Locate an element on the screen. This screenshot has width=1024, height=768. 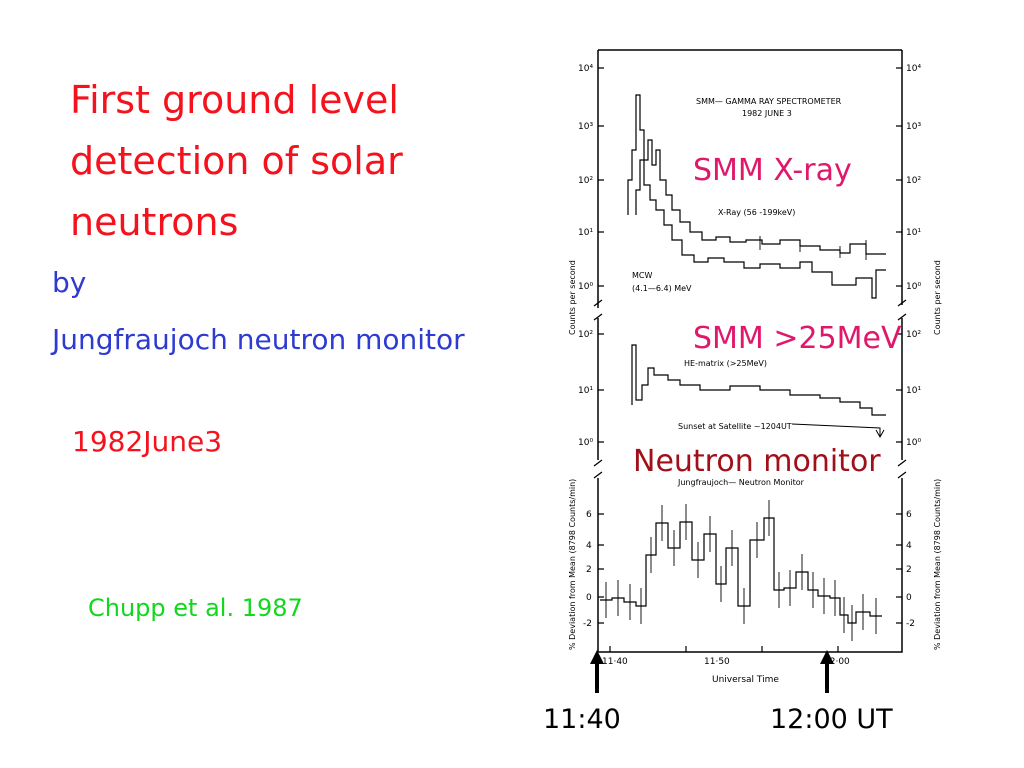
he-trace is located at coordinates (758, 380).